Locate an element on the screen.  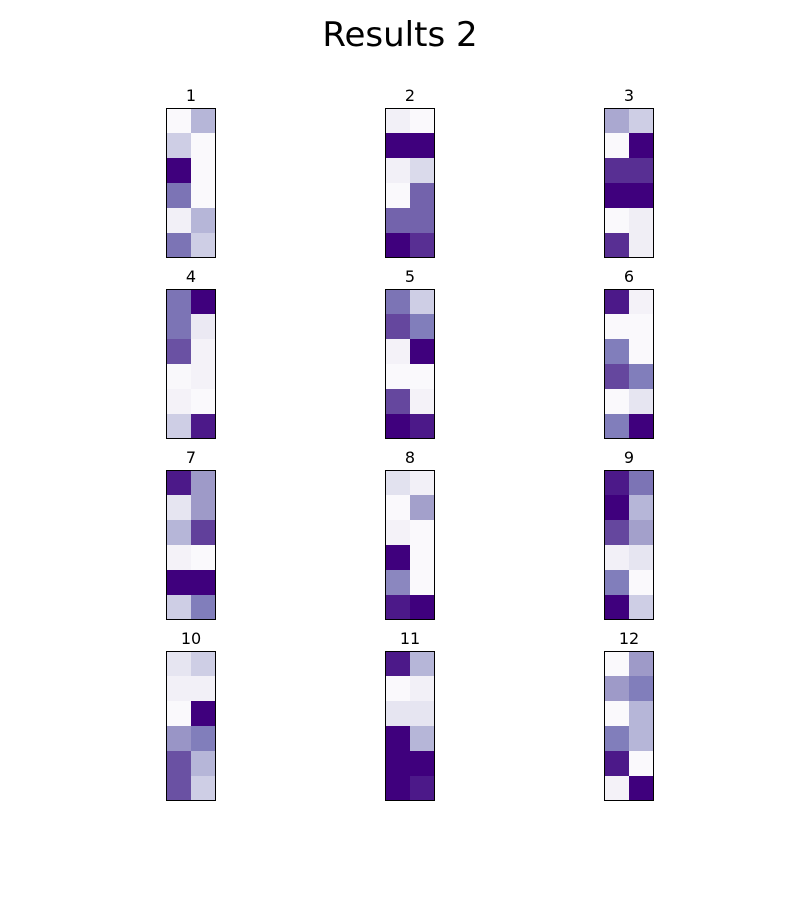
panel-title: 1 is located at coordinates (191, 95).